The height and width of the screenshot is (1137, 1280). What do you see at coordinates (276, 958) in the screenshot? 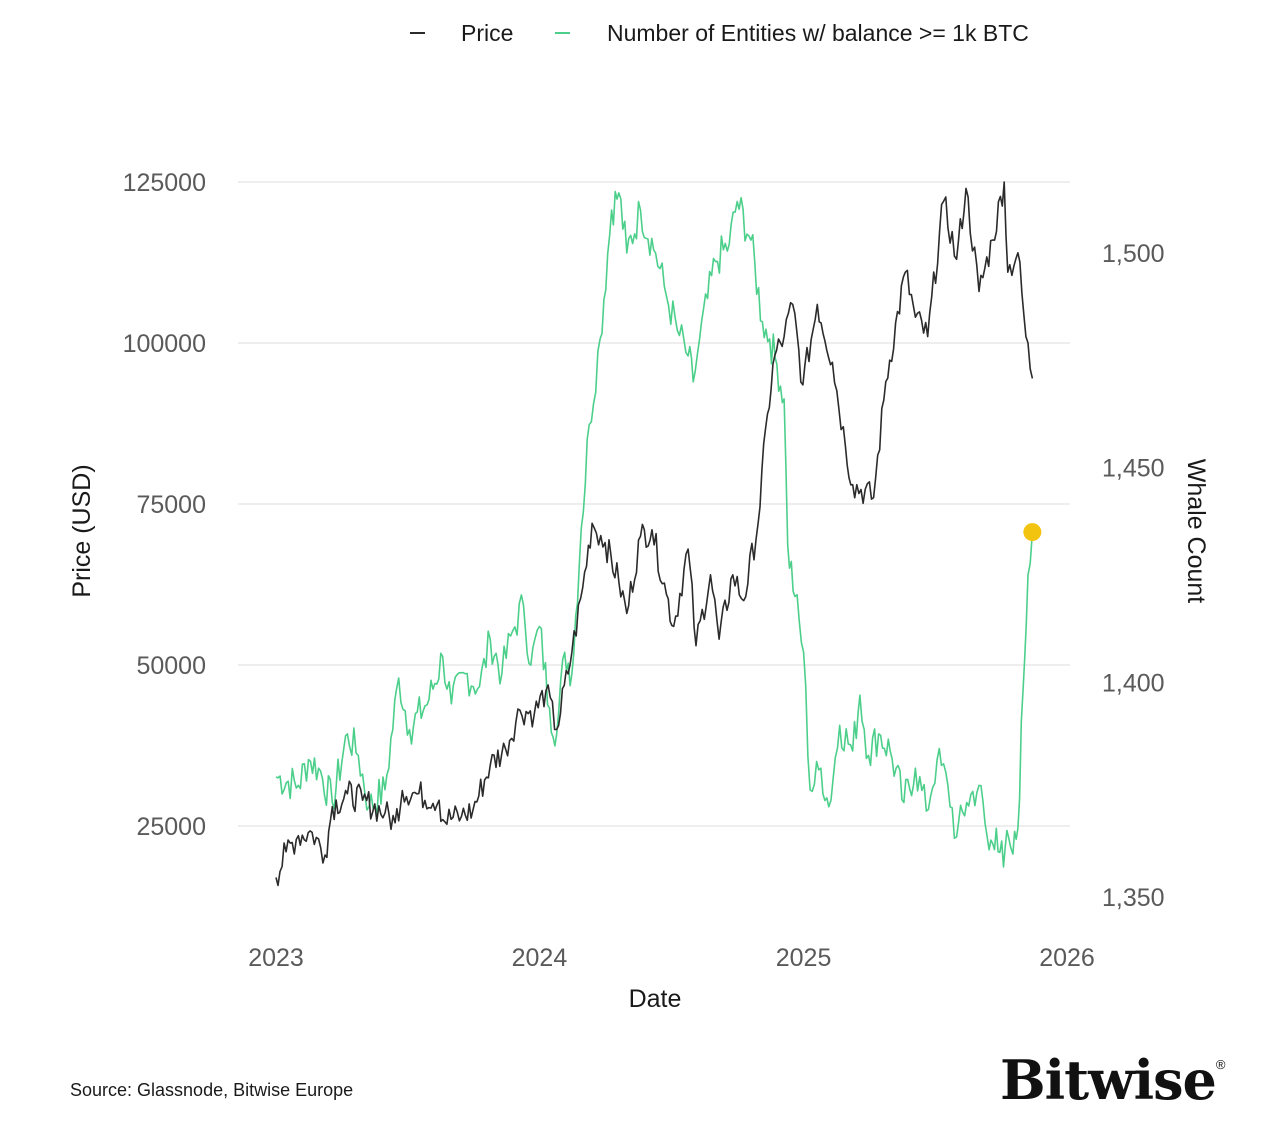
I see `x-tick-label: 2023` at bounding box center [276, 958].